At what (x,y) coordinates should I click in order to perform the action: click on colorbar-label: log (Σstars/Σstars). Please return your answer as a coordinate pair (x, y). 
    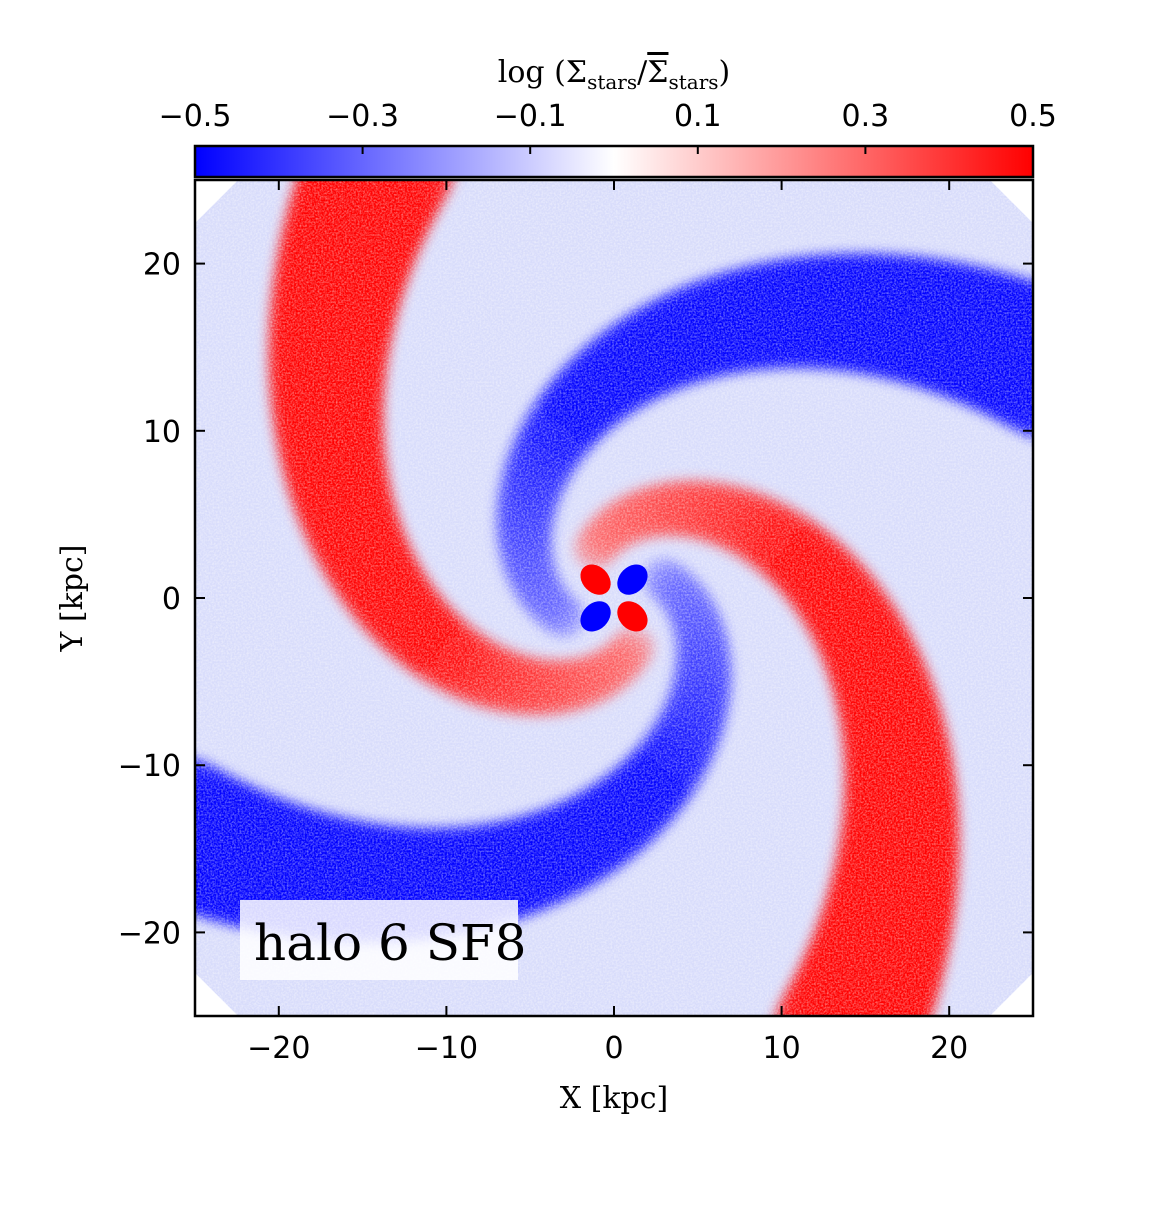
    Looking at the image, I should click on (614, 74).